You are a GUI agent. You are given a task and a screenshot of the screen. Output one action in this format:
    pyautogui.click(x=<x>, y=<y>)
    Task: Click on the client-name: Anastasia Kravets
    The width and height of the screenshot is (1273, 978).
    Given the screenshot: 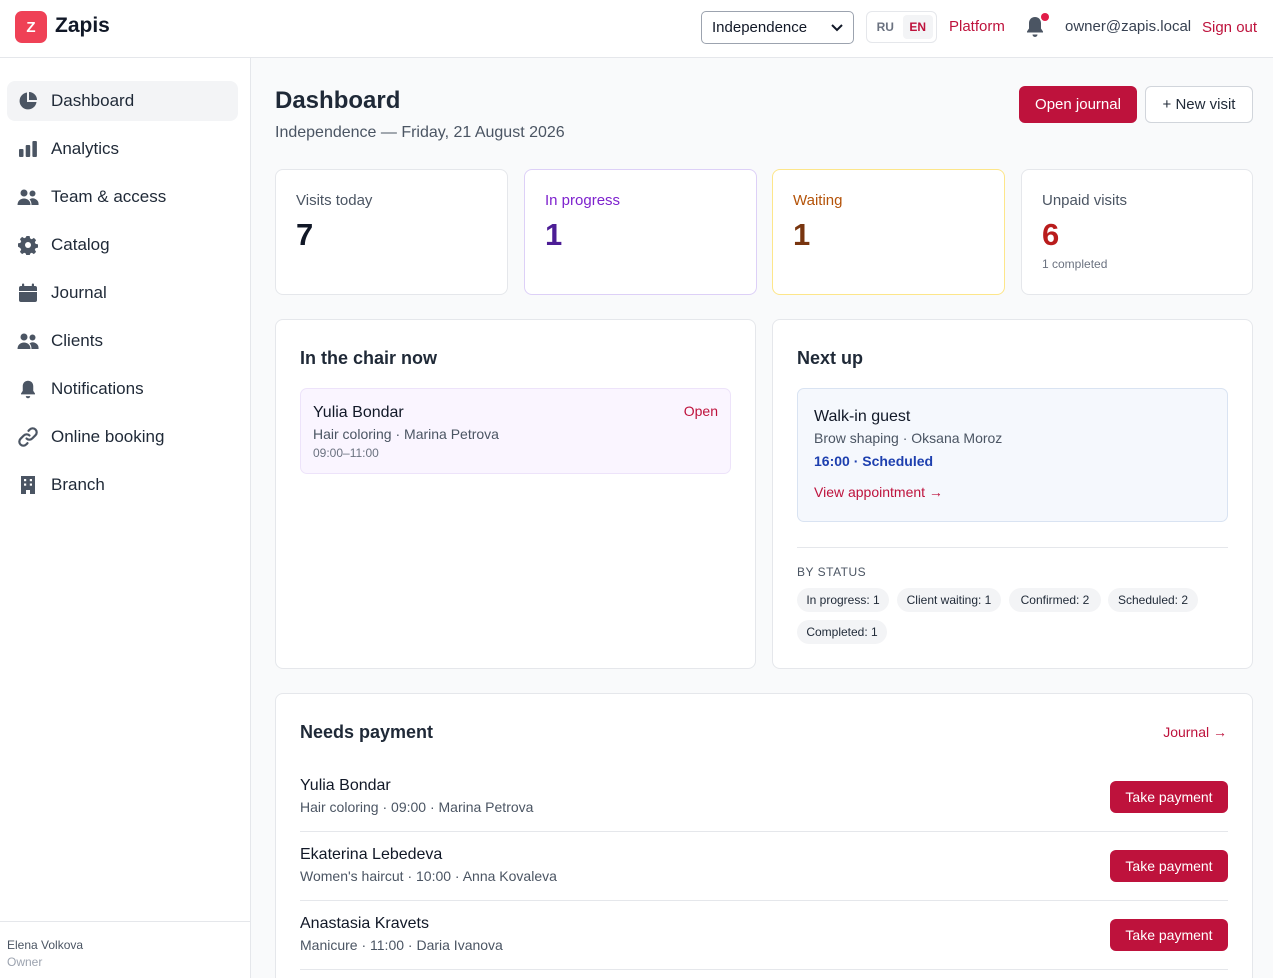 What is the action you would take?
    pyautogui.click(x=364, y=923)
    